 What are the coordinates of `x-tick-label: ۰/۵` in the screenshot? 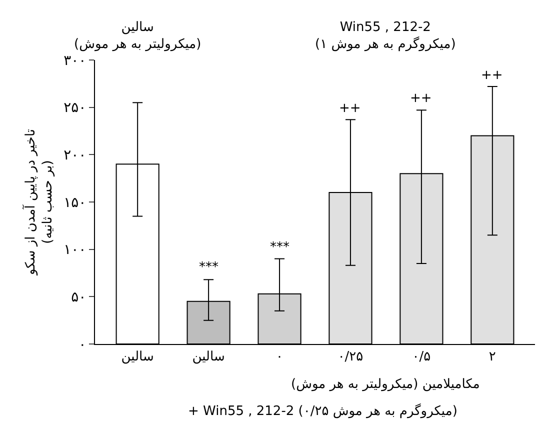 It's located at (421, 357).